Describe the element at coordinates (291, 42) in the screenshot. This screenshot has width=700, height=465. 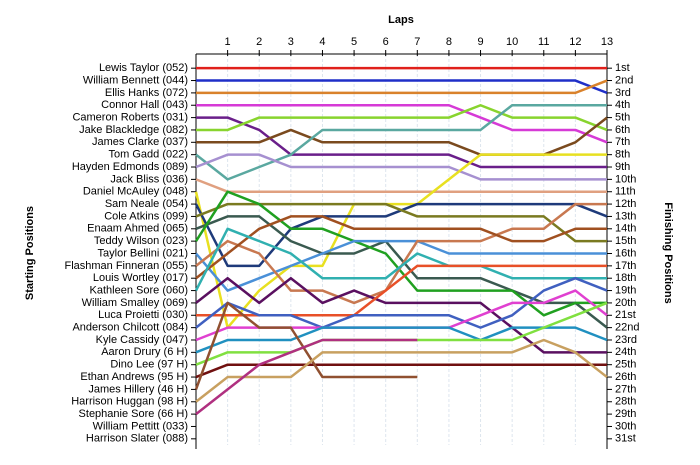
I see `x-tick-label: 3` at that location.